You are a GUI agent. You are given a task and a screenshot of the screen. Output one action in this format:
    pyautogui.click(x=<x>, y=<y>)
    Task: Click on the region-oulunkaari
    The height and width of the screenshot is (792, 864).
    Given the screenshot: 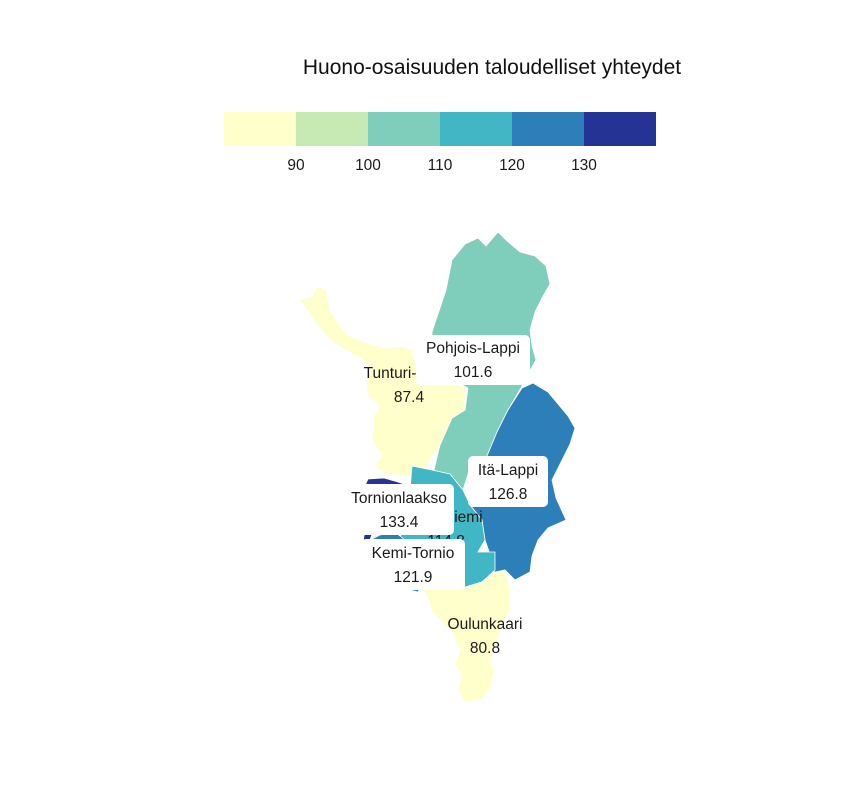 What is the action you would take?
    pyautogui.click(x=466, y=636)
    